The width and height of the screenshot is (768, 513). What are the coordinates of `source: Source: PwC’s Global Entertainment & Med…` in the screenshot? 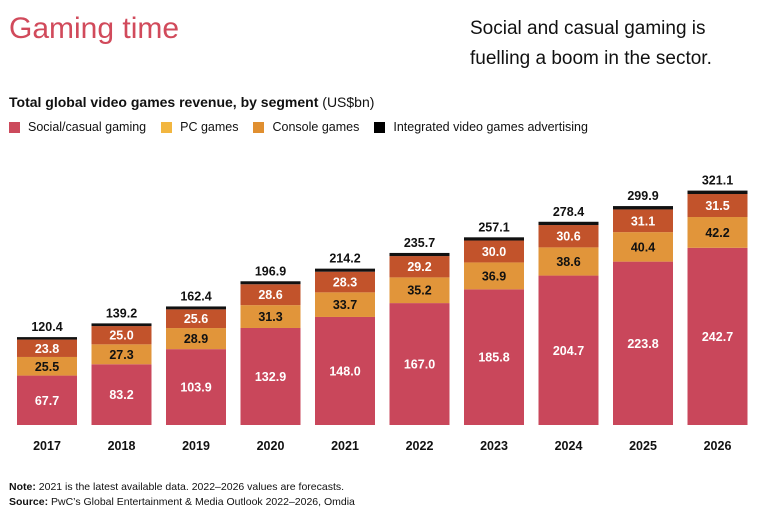 It's located at (182, 502).